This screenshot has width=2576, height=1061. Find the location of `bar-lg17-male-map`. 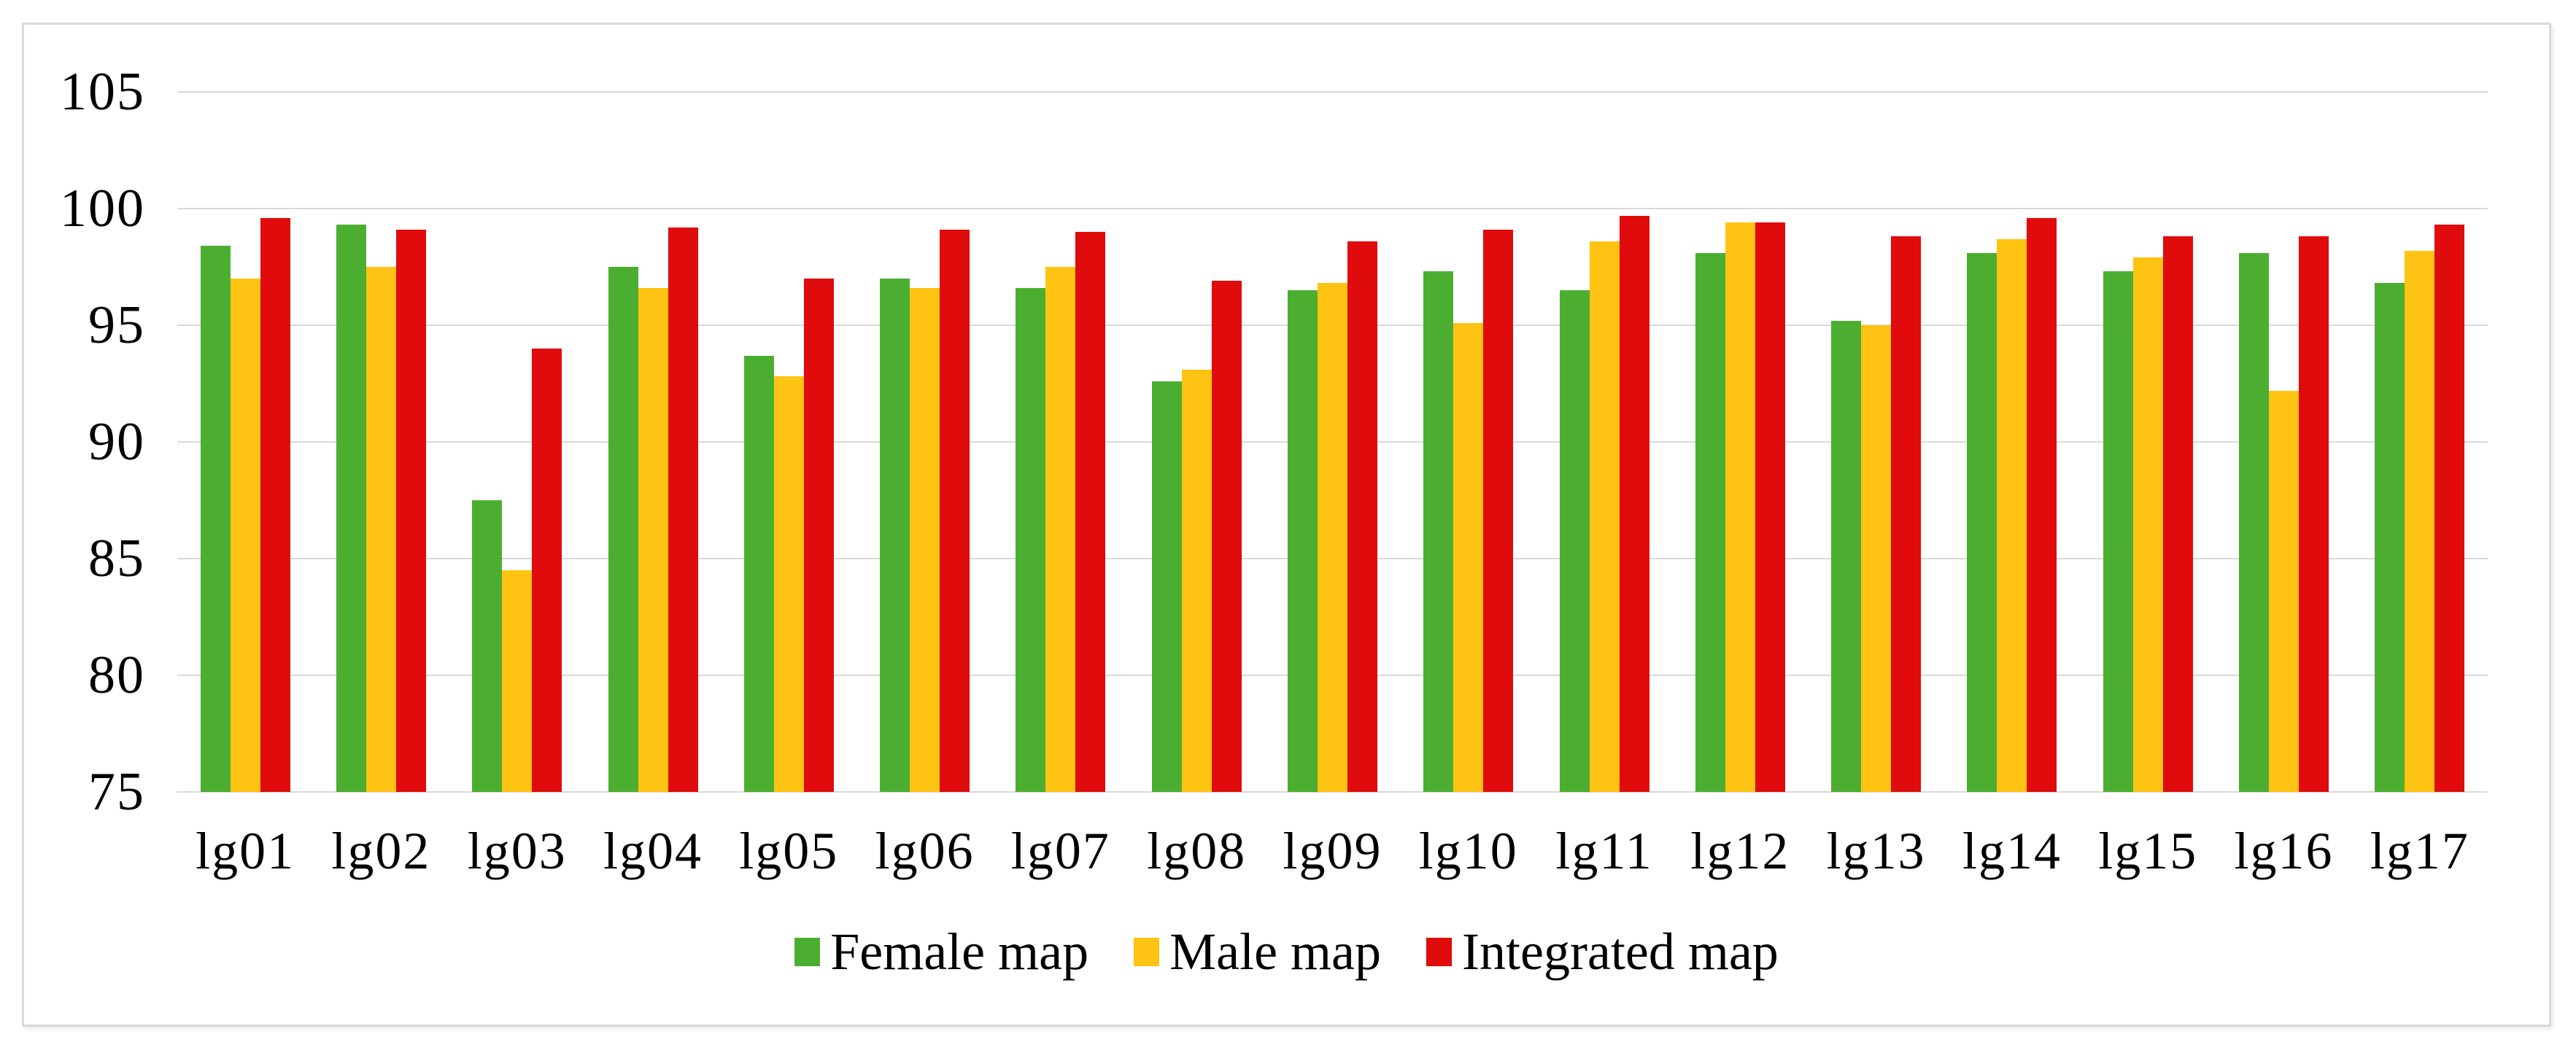

bar-lg17-male-map is located at coordinates (2420, 521).